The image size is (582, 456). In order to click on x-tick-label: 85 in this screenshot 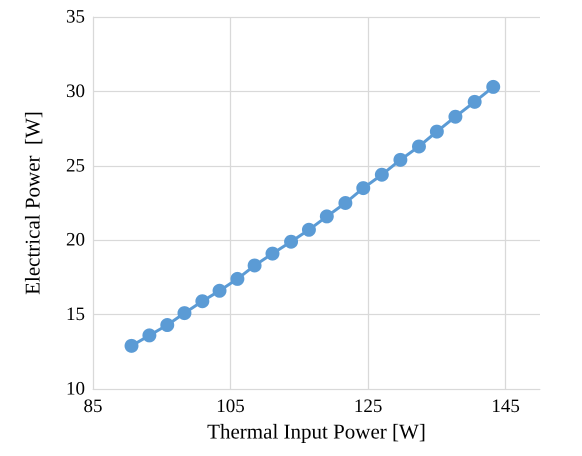, I will do `click(93, 406)`.